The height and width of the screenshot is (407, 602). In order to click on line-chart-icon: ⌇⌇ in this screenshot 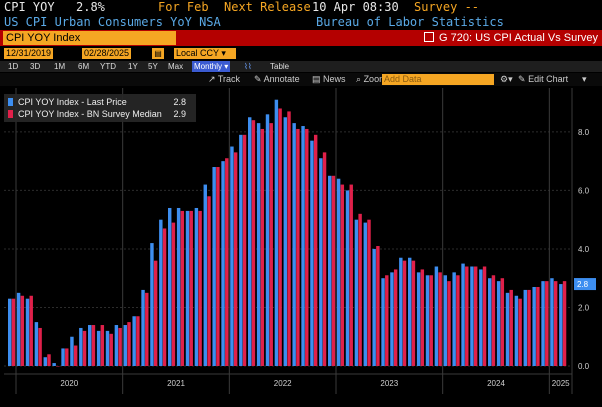, I will do `click(248, 66)`.